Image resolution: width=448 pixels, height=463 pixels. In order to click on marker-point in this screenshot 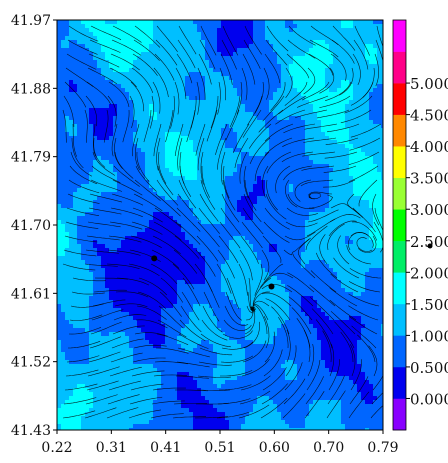, I will do `click(271, 286)`.